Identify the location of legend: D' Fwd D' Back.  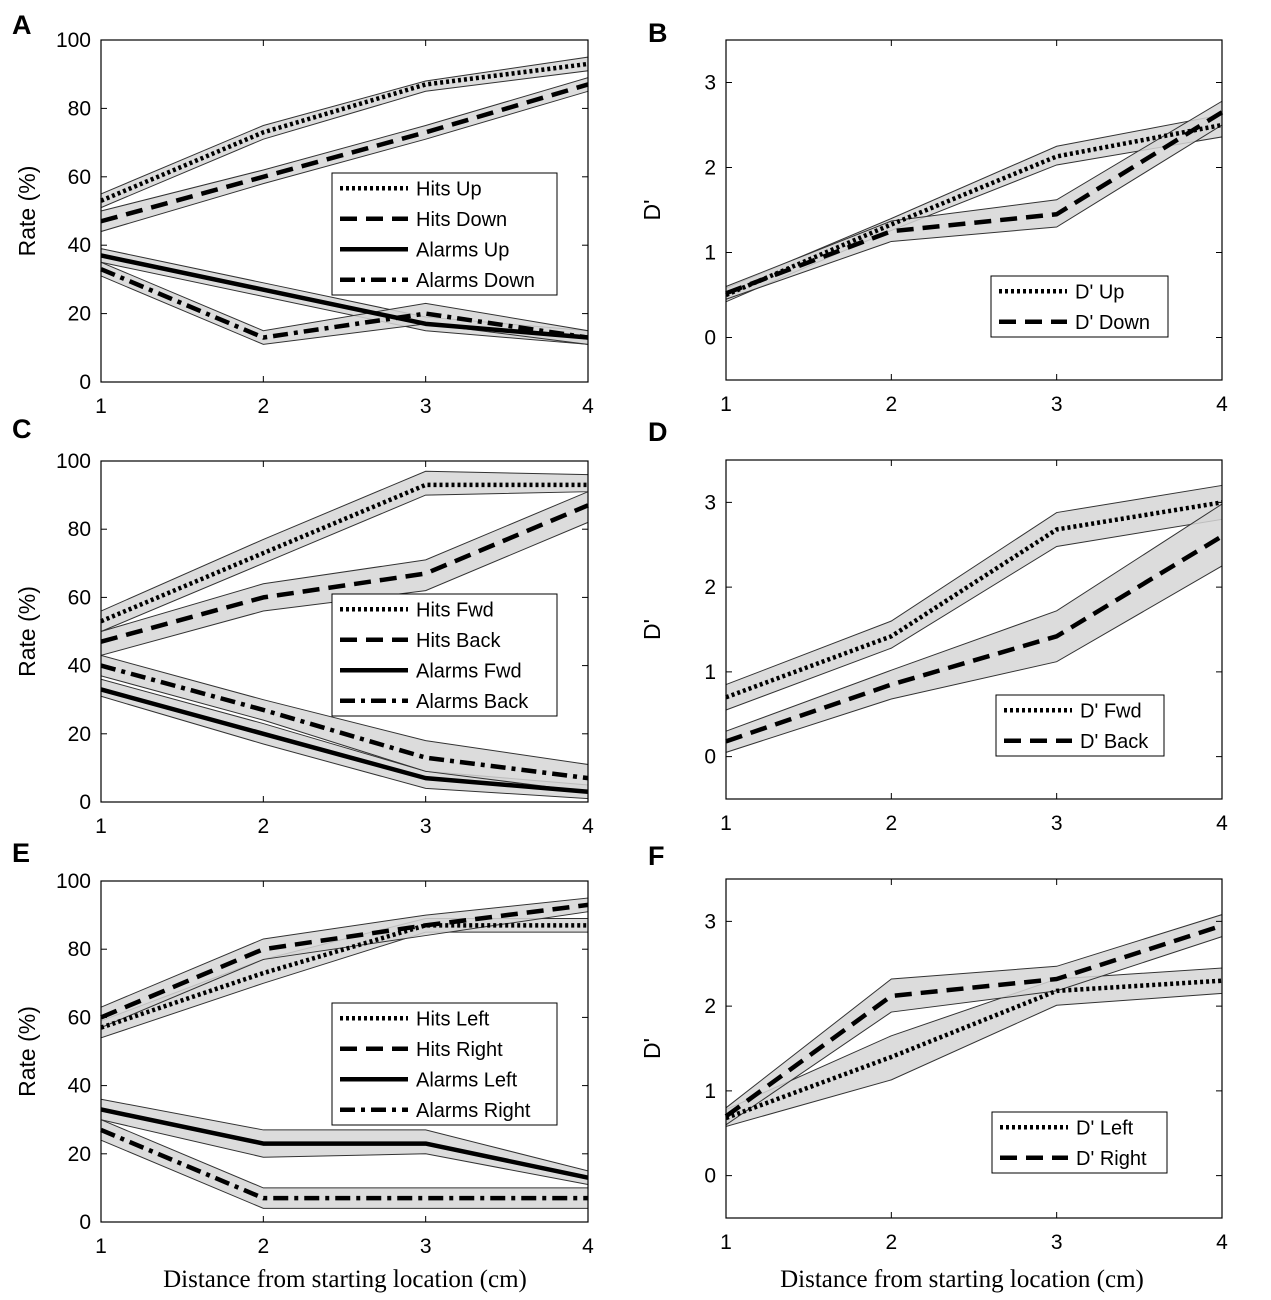
(1080, 725).